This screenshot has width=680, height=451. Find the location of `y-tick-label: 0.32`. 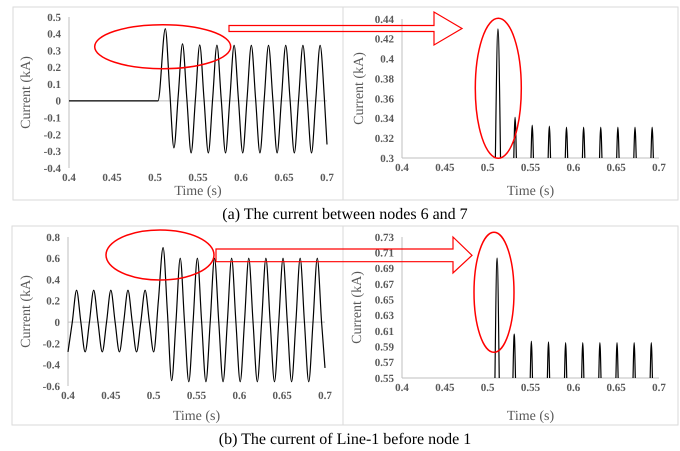

y-tick-label: 0.32 is located at coordinates (384, 138).